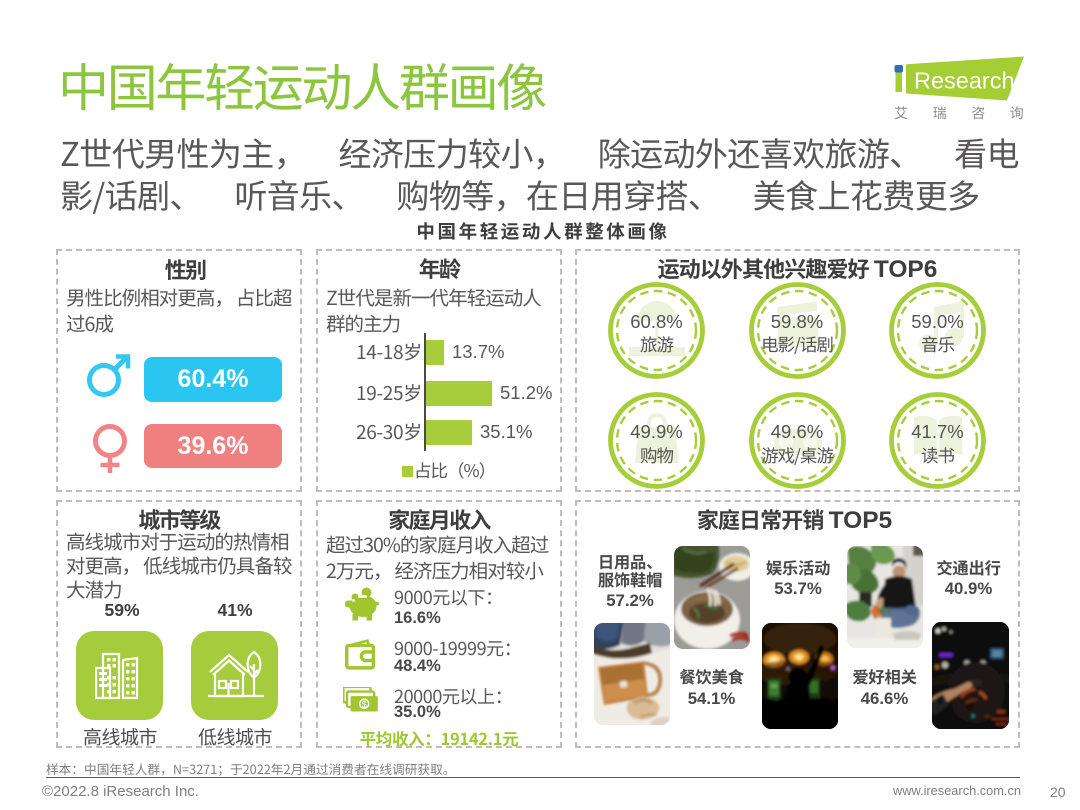  What do you see at coordinates (964, 81) in the screenshot?
I see `svg-text: Research` at bounding box center [964, 81].